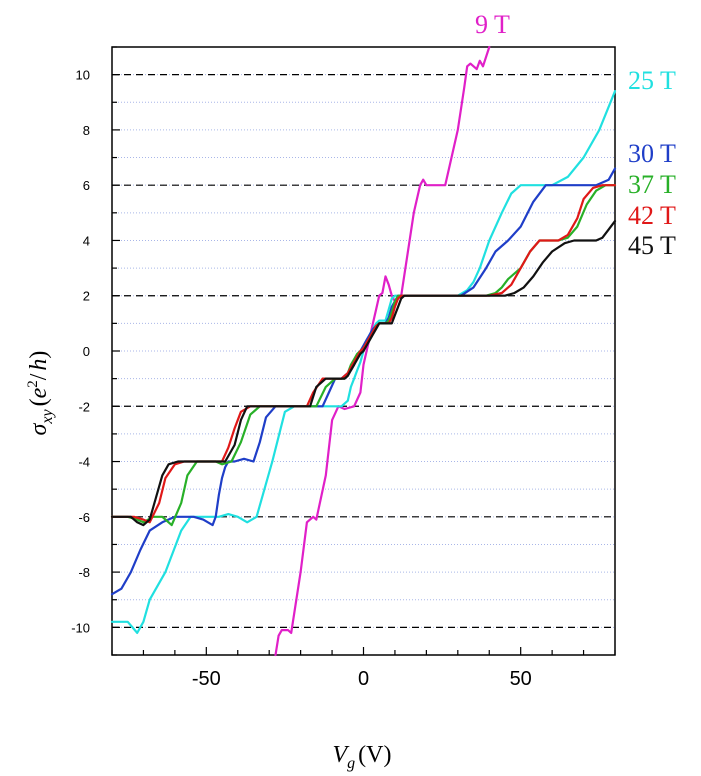 The image size is (701, 776). What do you see at coordinates (40, 393) in the screenshot?
I see `y-axis-title: σxy(e2/h)` at bounding box center [40, 393].